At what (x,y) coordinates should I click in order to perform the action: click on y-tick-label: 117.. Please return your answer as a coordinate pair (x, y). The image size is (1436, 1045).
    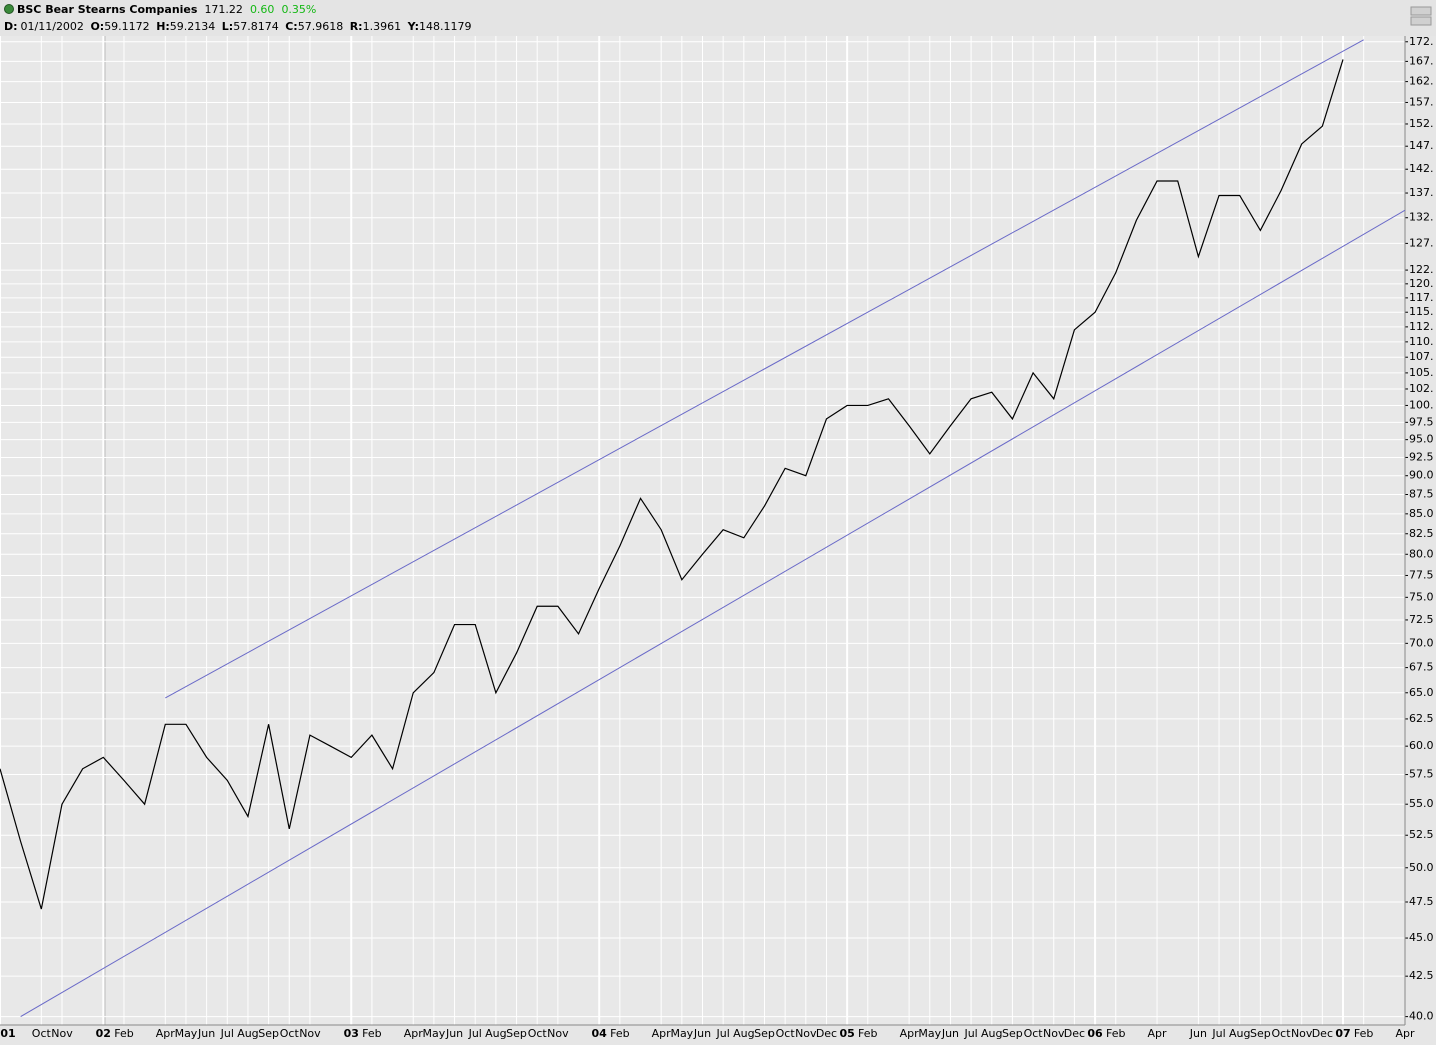
    Looking at the image, I should click on (1421, 297).